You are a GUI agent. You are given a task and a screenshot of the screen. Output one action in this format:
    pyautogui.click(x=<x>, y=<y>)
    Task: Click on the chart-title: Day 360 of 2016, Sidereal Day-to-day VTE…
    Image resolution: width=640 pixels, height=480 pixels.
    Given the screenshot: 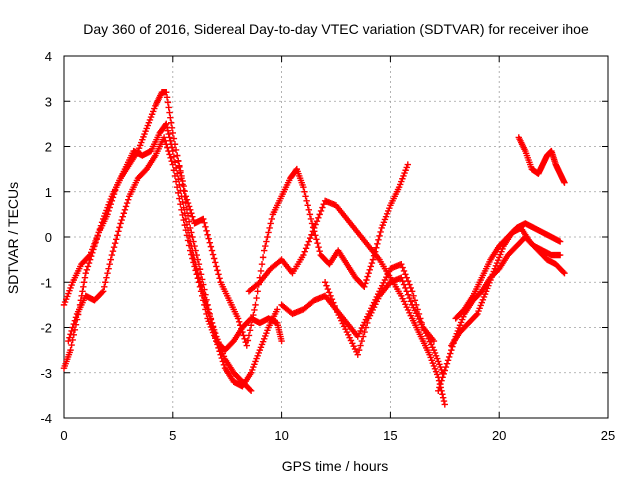 What is the action you would take?
    pyautogui.click(x=336, y=29)
    